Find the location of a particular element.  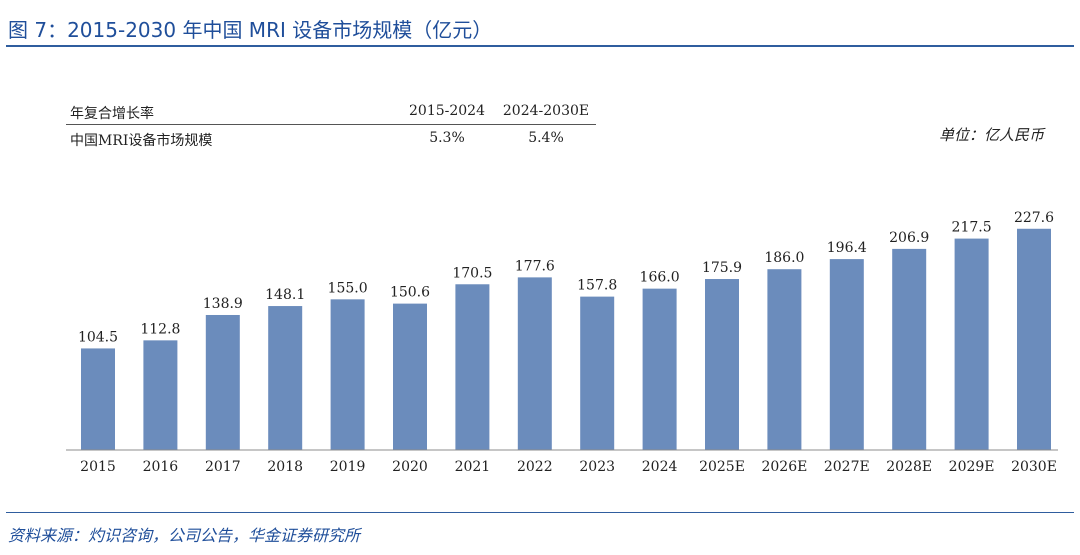

value-label-2022: 177.6 is located at coordinates (535, 266).